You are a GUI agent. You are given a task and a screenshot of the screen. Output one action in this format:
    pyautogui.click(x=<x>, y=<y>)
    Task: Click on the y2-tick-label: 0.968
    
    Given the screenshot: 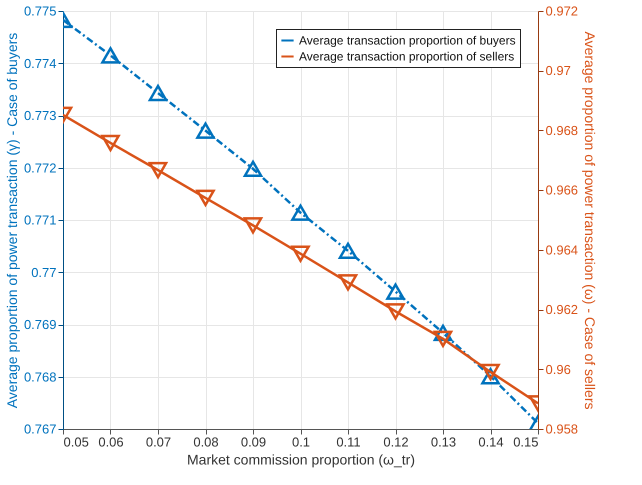 What is the action you would take?
    pyautogui.click(x=562, y=130)
    